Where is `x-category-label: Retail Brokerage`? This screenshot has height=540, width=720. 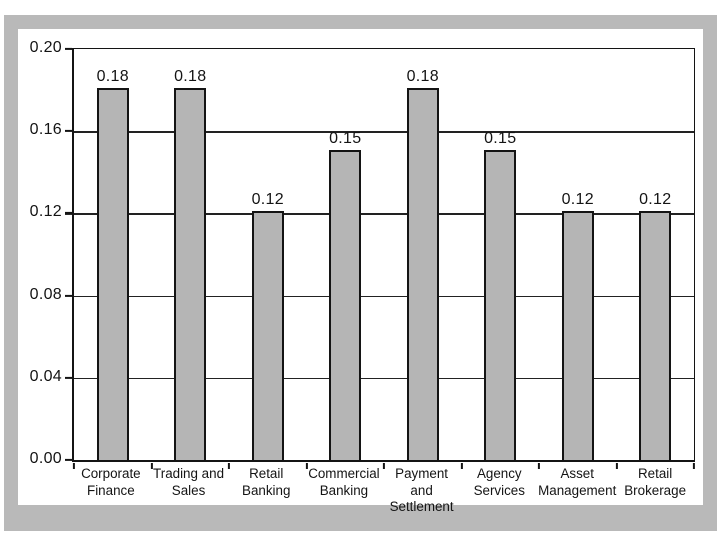
x-category-label: Retail Brokerage is located at coordinates (655, 482).